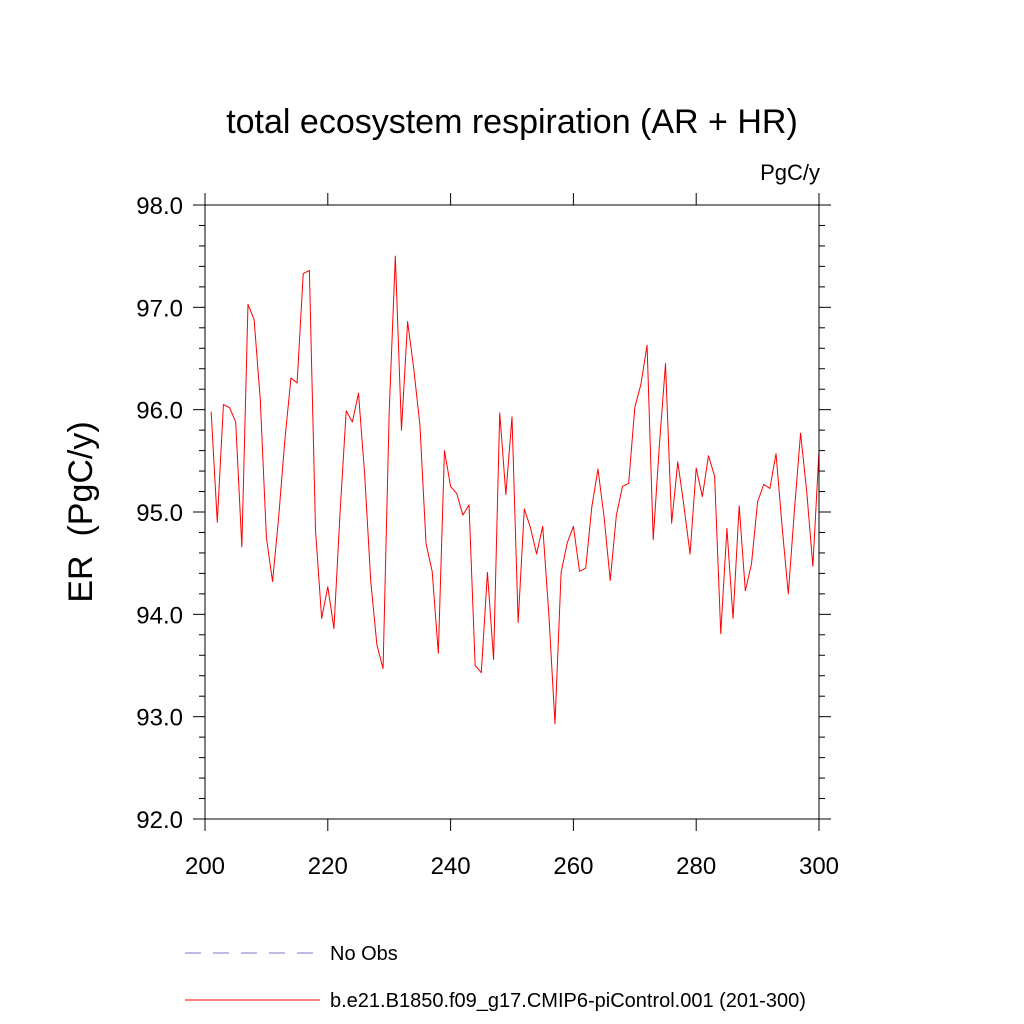 The width and height of the screenshot is (1024, 1024). Describe the element at coordinates (573, 866) in the screenshot. I see `x-tick-label: 260` at that location.